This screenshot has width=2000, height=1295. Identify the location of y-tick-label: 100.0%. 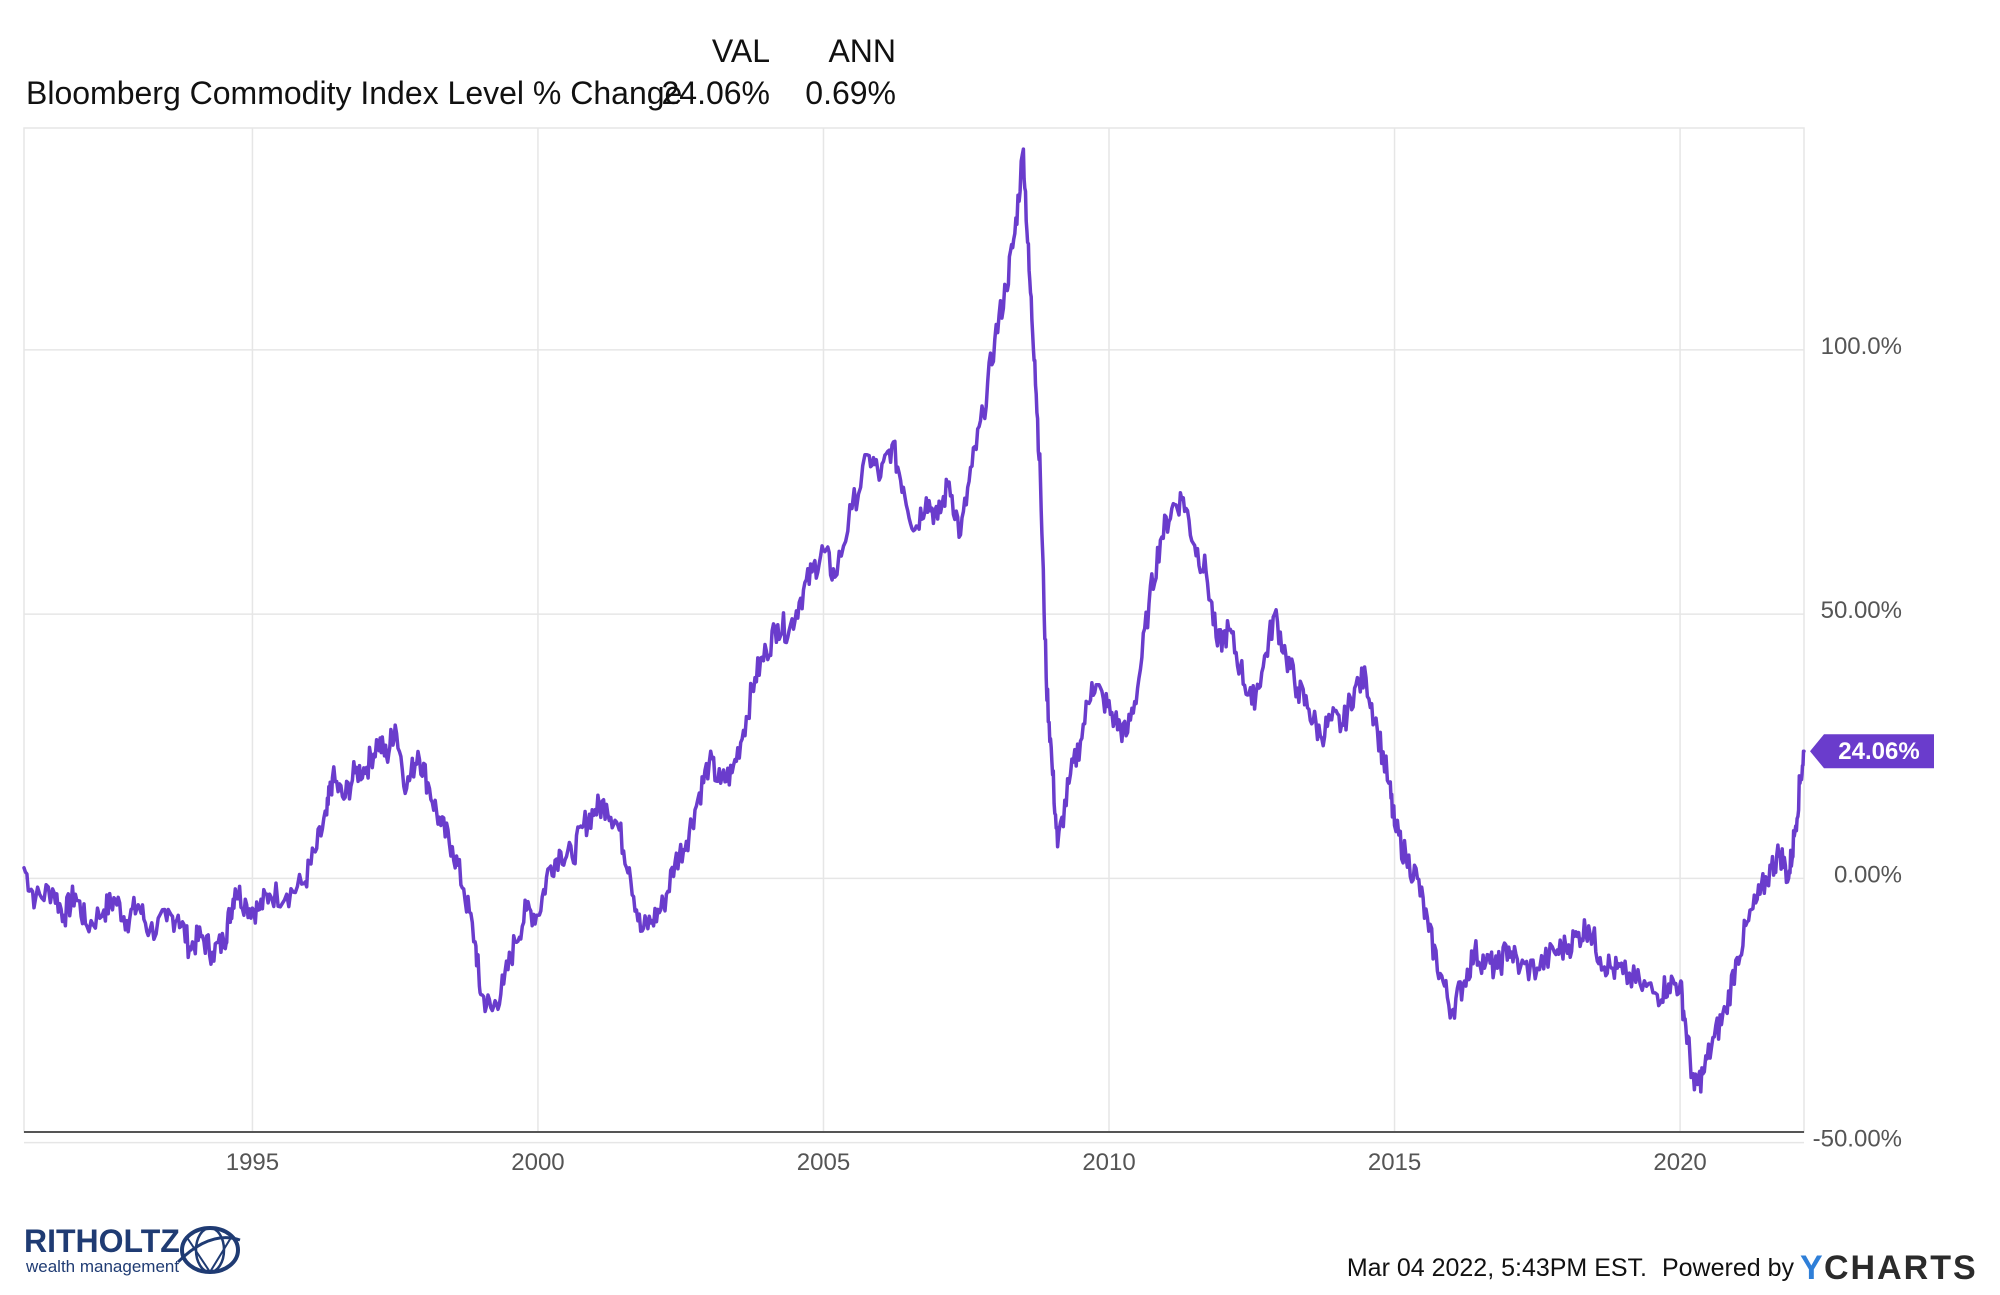
(1861, 346).